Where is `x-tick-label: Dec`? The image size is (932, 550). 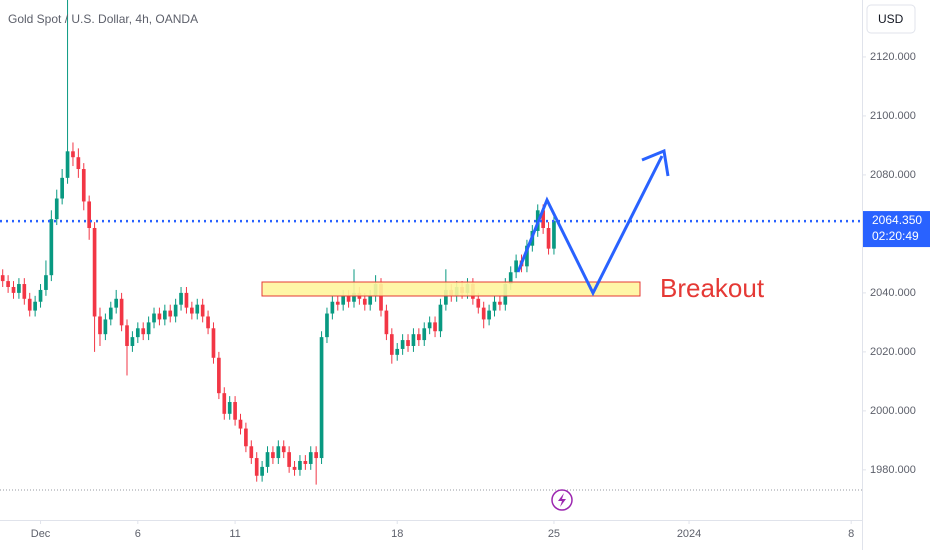
x-tick-label: Dec is located at coordinates (41, 534).